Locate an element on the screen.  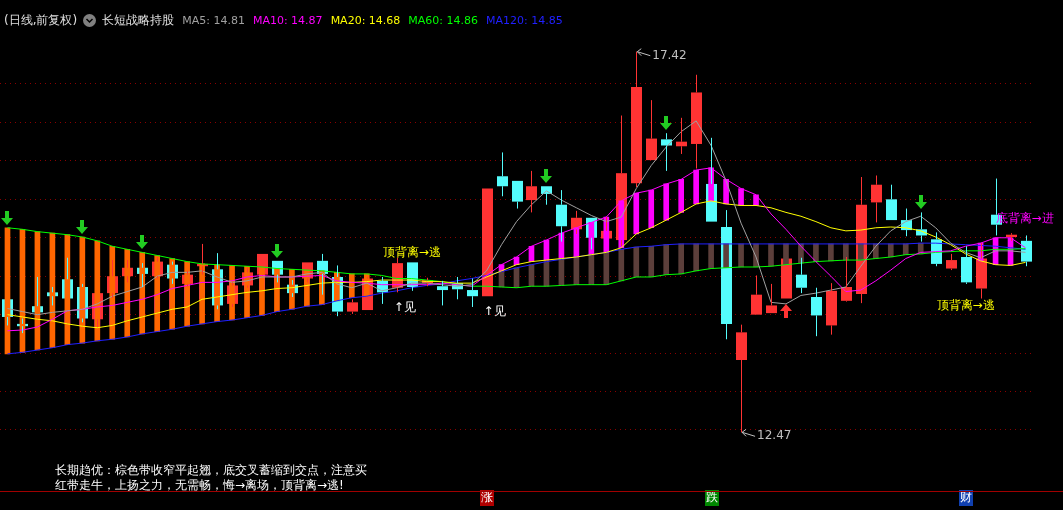
chart-title: 长短战略持股 is located at coordinates (138, 20).